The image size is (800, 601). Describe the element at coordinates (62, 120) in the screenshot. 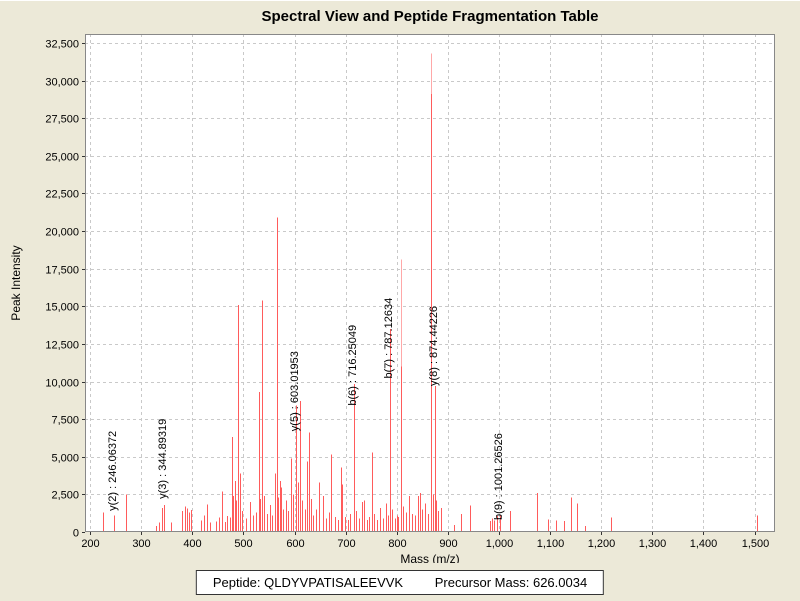

I see `y-tick-label: 27,500` at that location.